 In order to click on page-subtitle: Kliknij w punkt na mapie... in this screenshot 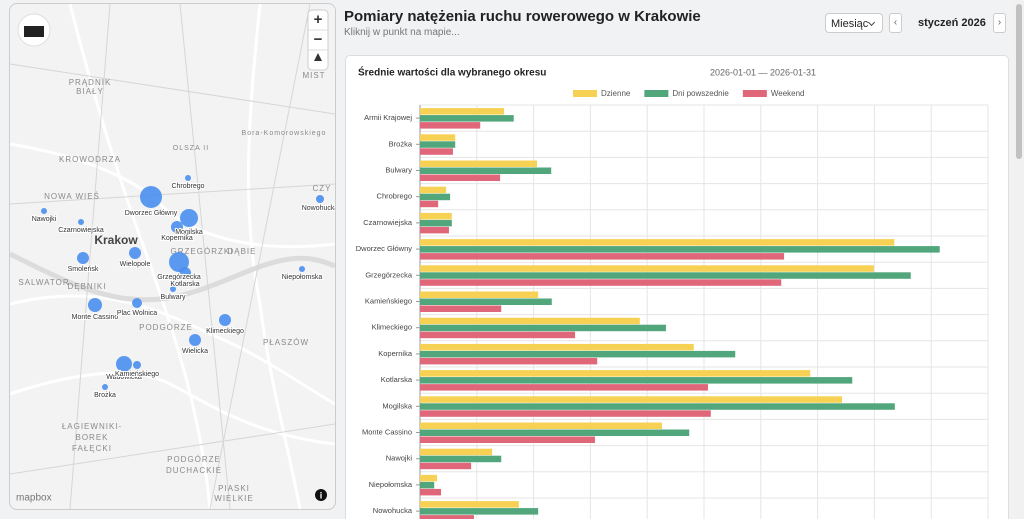, I will do `click(402, 32)`.